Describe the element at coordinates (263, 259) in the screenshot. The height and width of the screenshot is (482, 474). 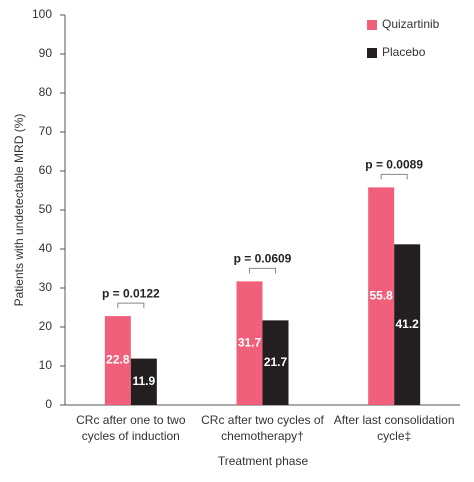
I see `p-value: p = 0.0609` at that location.